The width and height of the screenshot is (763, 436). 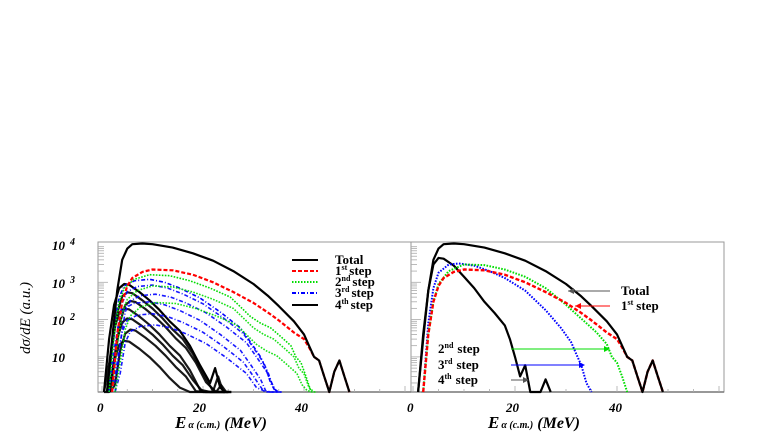 What do you see at coordinates (59, 357) in the screenshot?
I see `y-tick-10: 10` at bounding box center [59, 357].